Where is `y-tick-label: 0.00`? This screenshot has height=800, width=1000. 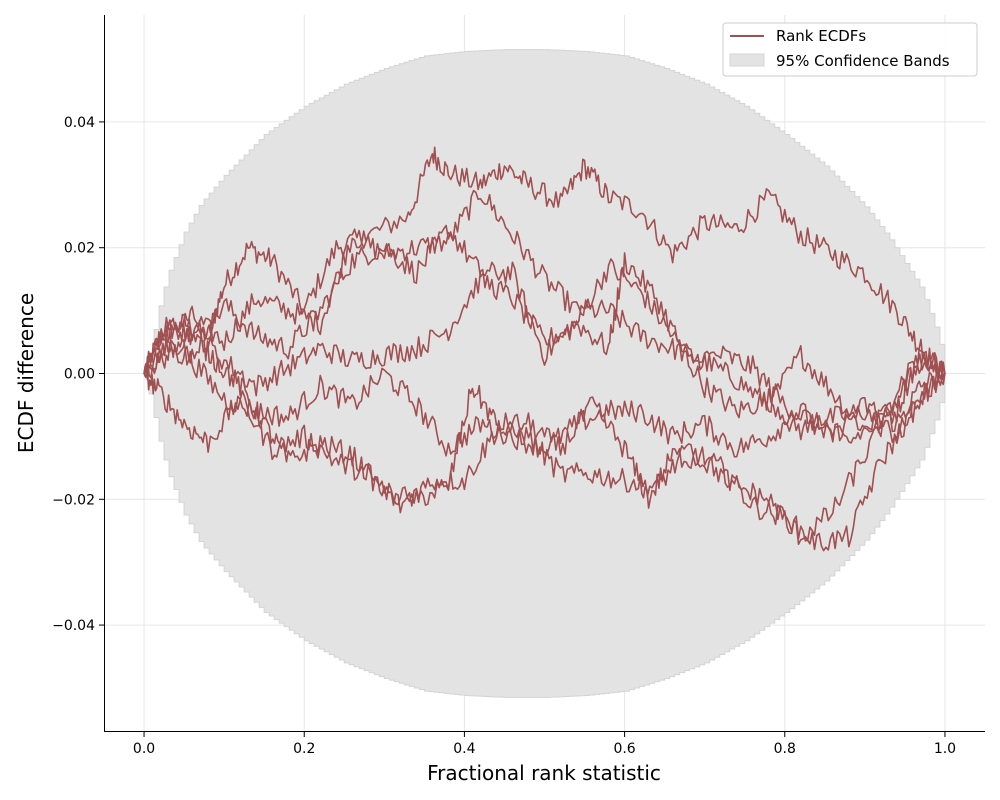 y-tick-label: 0.00 is located at coordinates (79, 375).